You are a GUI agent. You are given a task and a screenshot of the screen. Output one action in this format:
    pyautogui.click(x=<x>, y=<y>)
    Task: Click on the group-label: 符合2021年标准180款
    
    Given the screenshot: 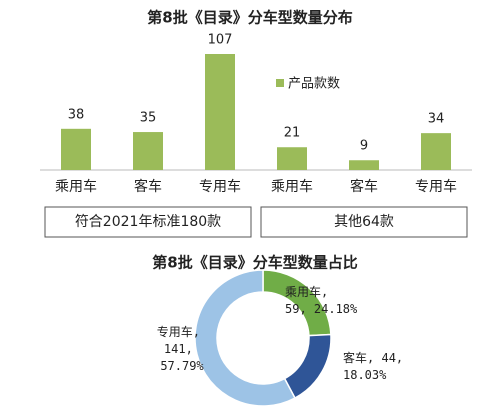 What is the action you would take?
    pyautogui.click(x=148, y=222)
    